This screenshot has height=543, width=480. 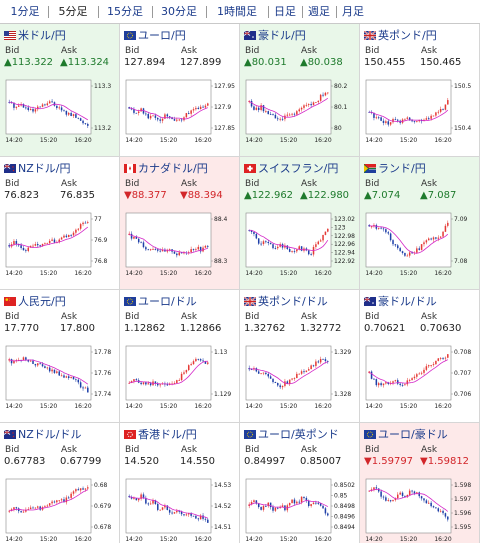 I want to click on timeframe-tabs: 1分足 5分足 15分足 30分足 1時間足 日足 週足 月足, so click(x=240, y=12).